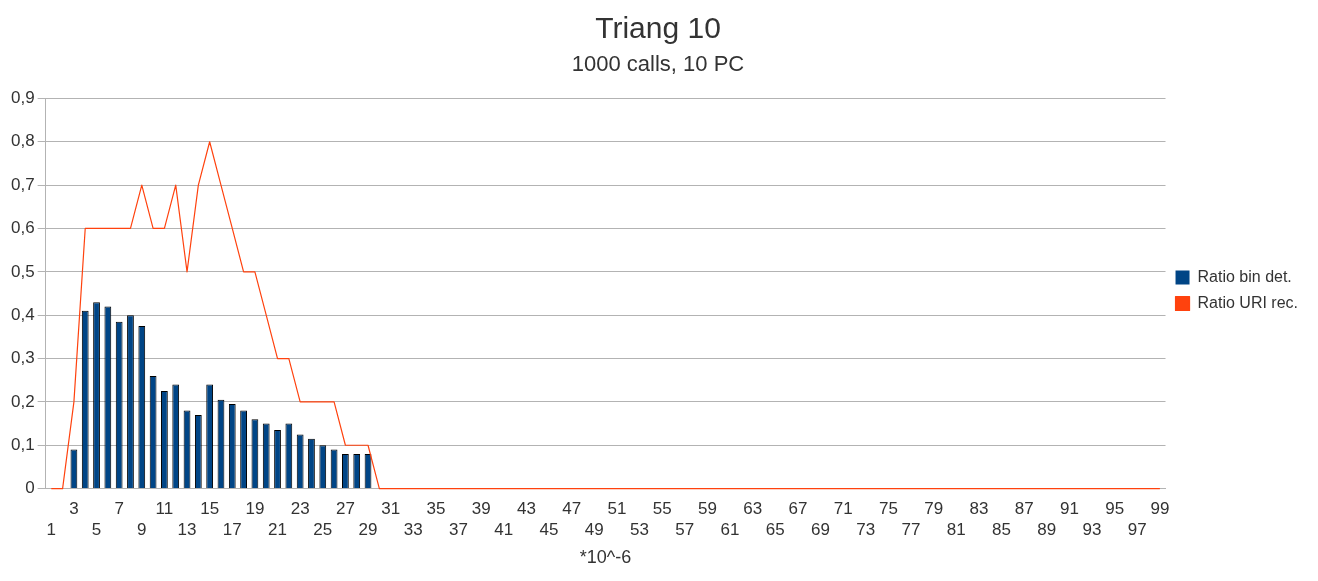 Image resolution: width=1318 pixels, height=581 pixels. Describe the element at coordinates (594, 529) in the screenshot. I see `x-tick-label: 49` at that location.